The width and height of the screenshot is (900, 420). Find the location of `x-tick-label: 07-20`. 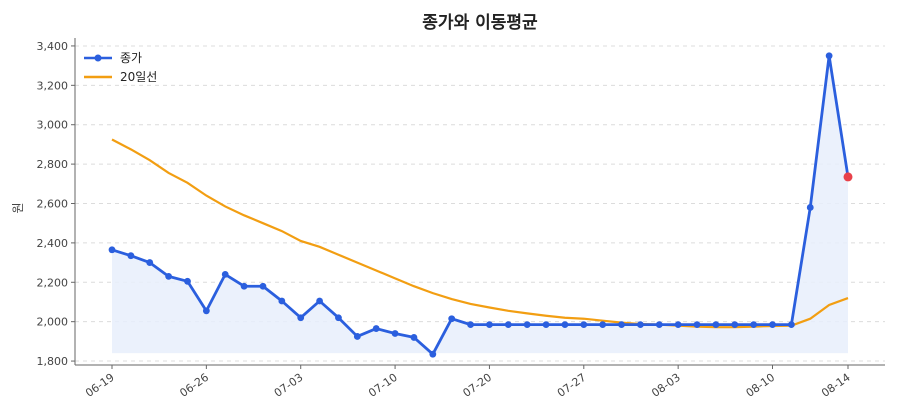

x-tick-label: 07-20 is located at coordinates (478, 385).